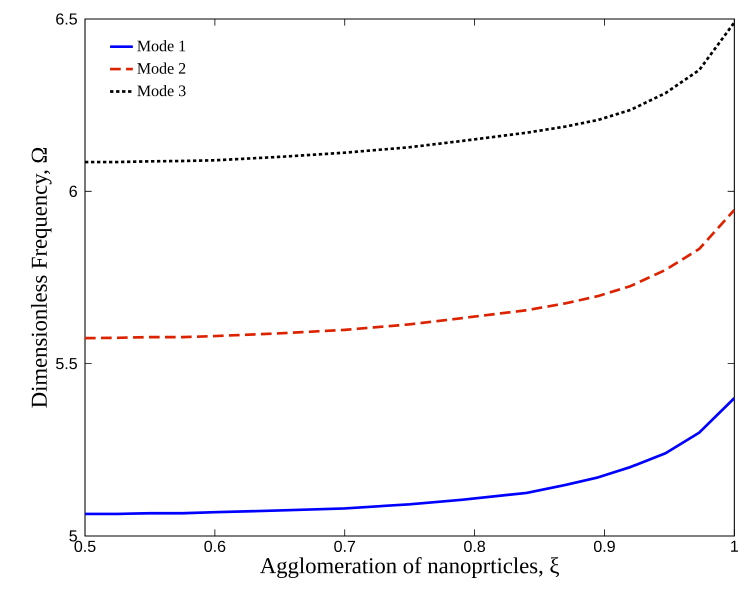 The height and width of the screenshot is (605, 745). Describe the element at coordinates (345, 546) in the screenshot. I see `x-tick-label: 0.7` at that location.